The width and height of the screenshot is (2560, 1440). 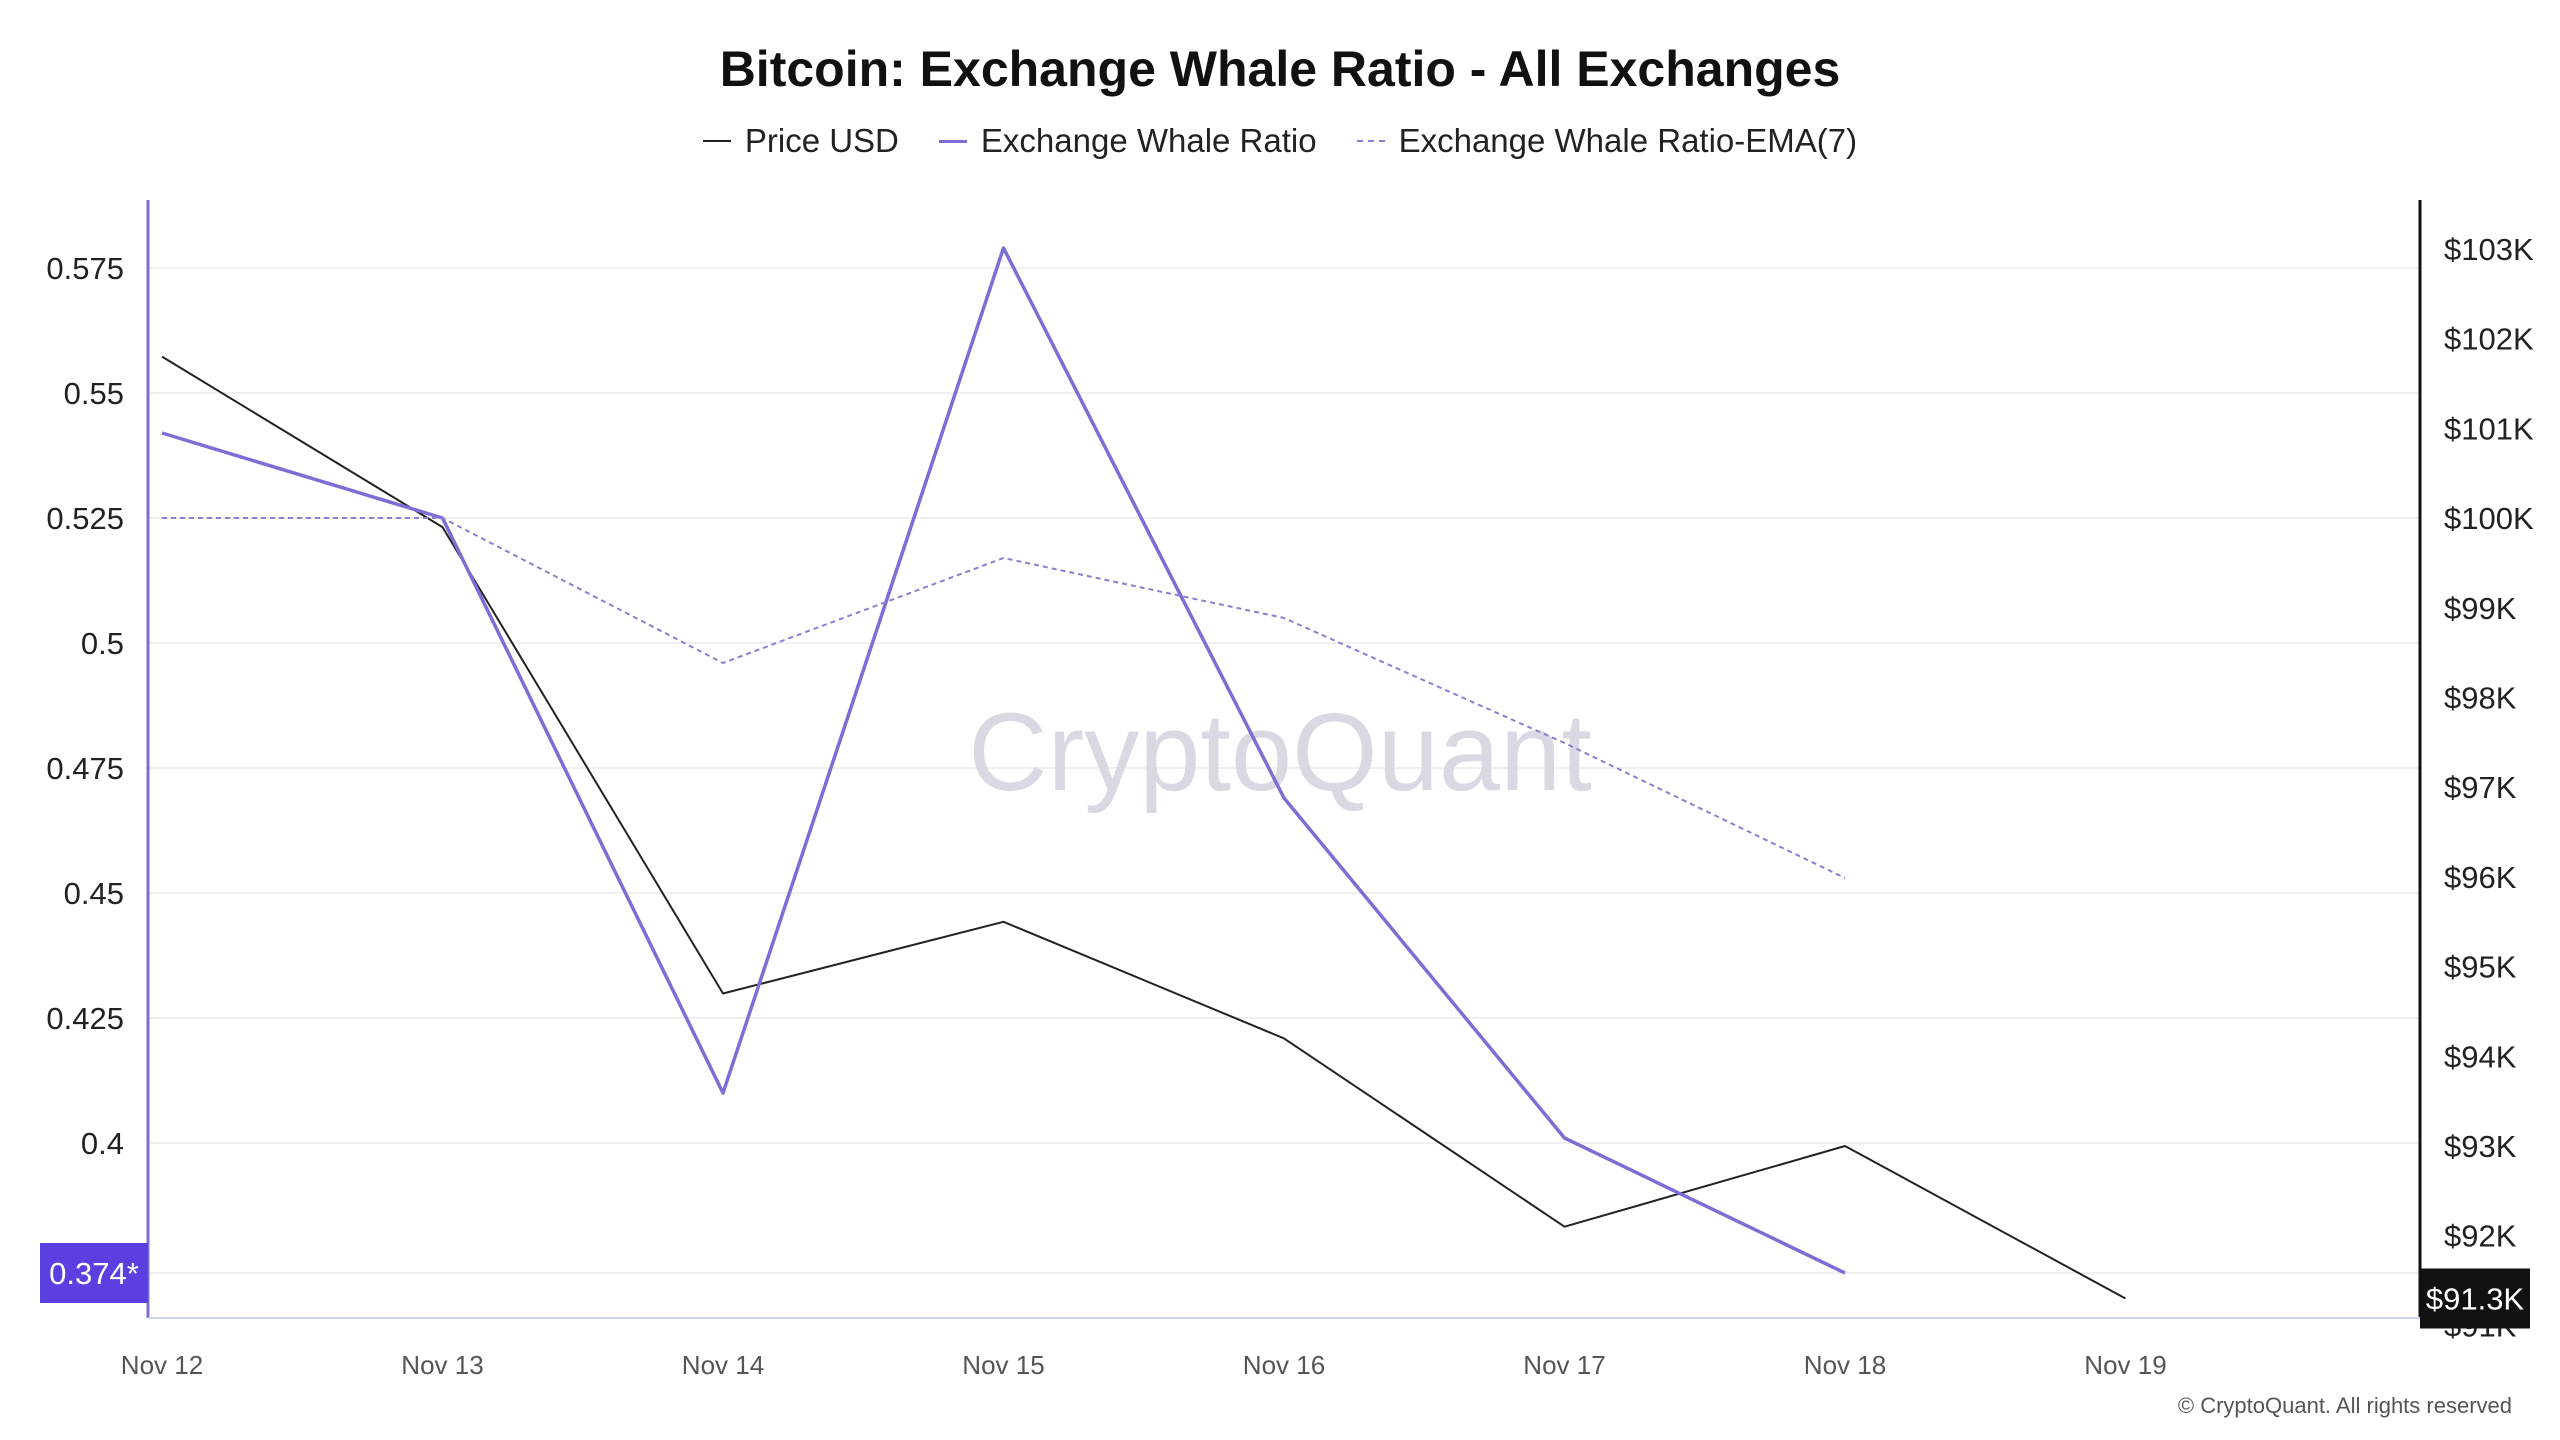 What do you see at coordinates (85, 518) in the screenshot?
I see `left-tick-label: 0.525` at bounding box center [85, 518].